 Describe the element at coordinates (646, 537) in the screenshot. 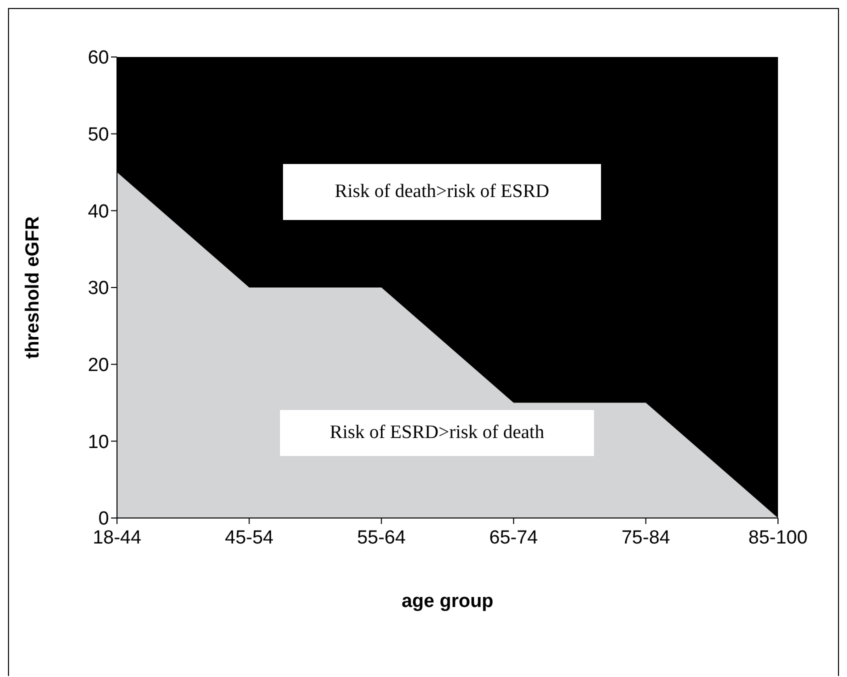

I see `x-tick-label: 75-84` at that location.